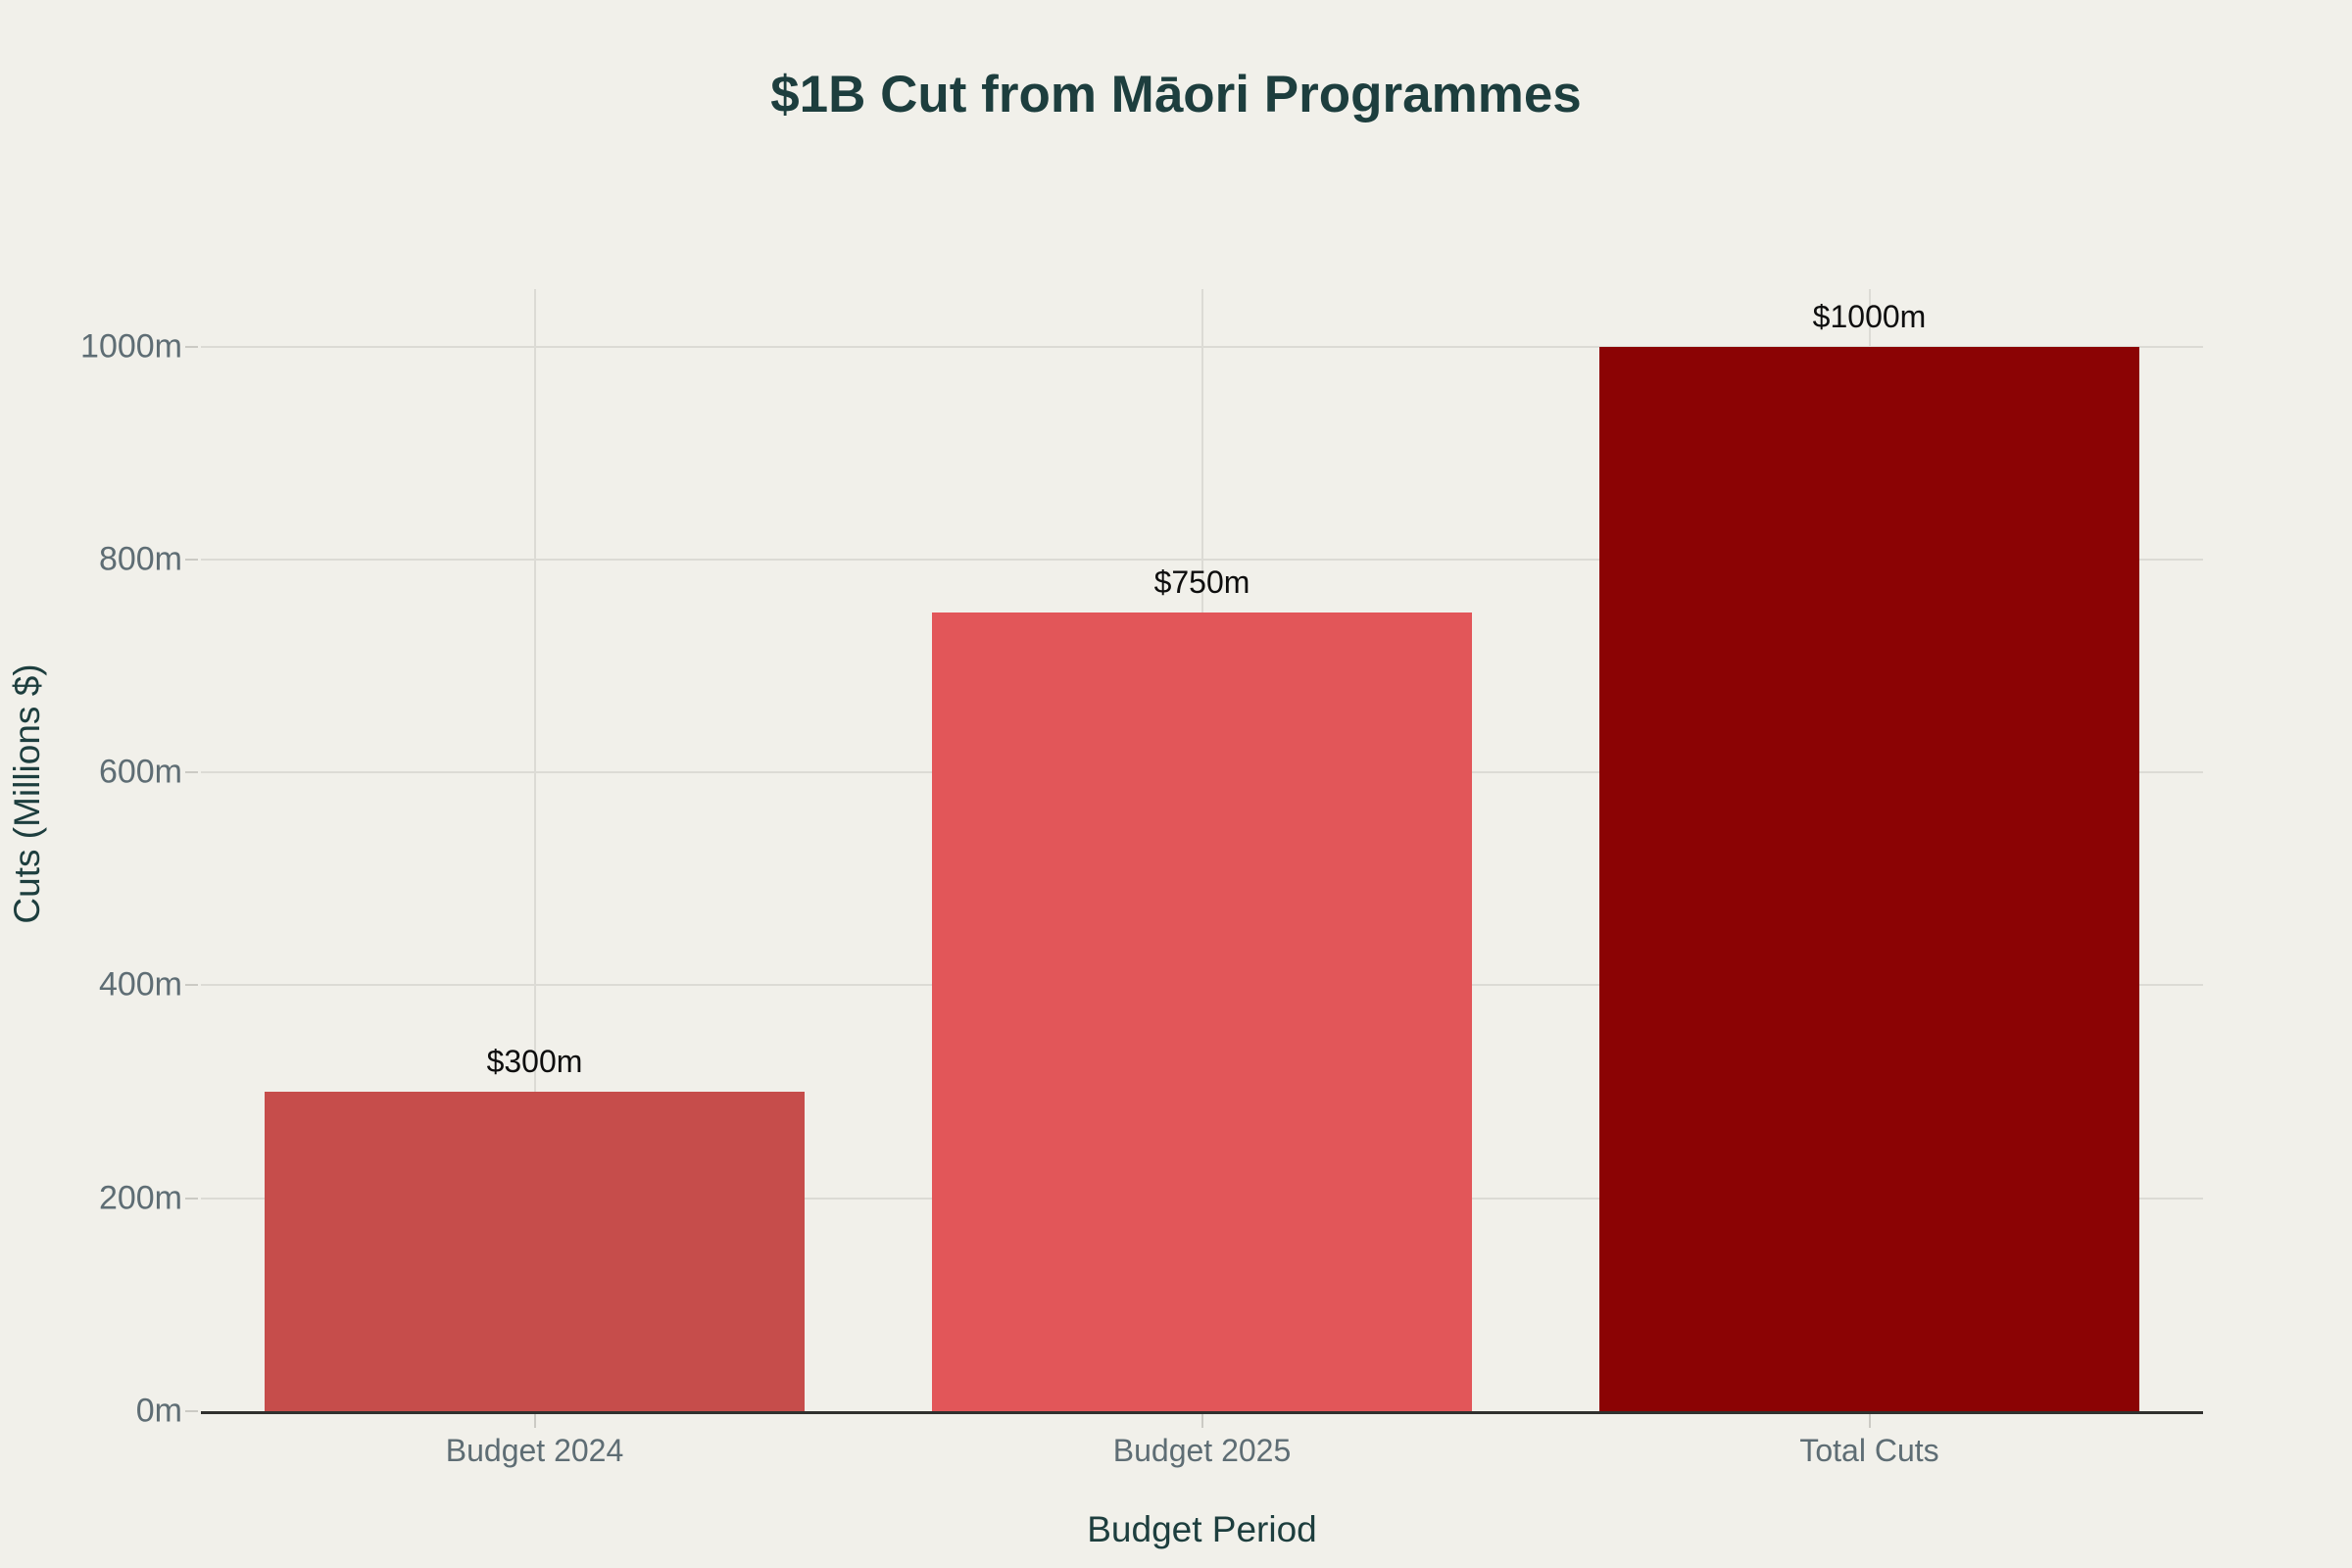 The width and height of the screenshot is (2352, 1568). I want to click on chart-title: $1B Cut from Māori Programmes, so click(1176, 94).